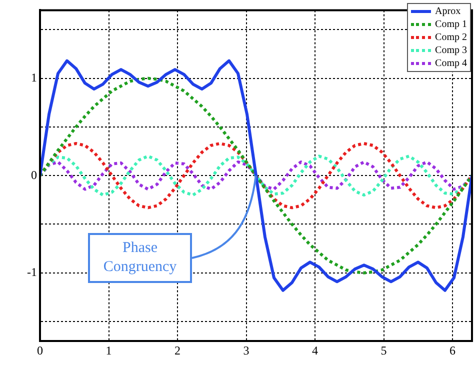 This screenshot has width=474, height=374. What do you see at coordinates (109, 350) in the screenshot?
I see `x-tick-label: 1` at bounding box center [109, 350].